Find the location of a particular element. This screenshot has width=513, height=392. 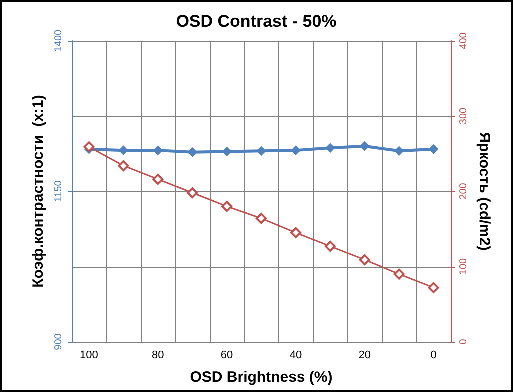

x-tick-label: 80 is located at coordinates (158, 356).